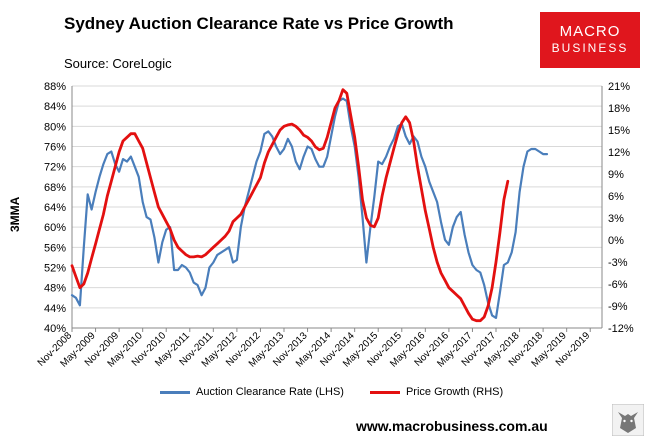 This screenshot has height=442, width=660. What do you see at coordinates (618, 263) in the screenshot?
I see `y-right-tick-label: -3%` at bounding box center [618, 263].